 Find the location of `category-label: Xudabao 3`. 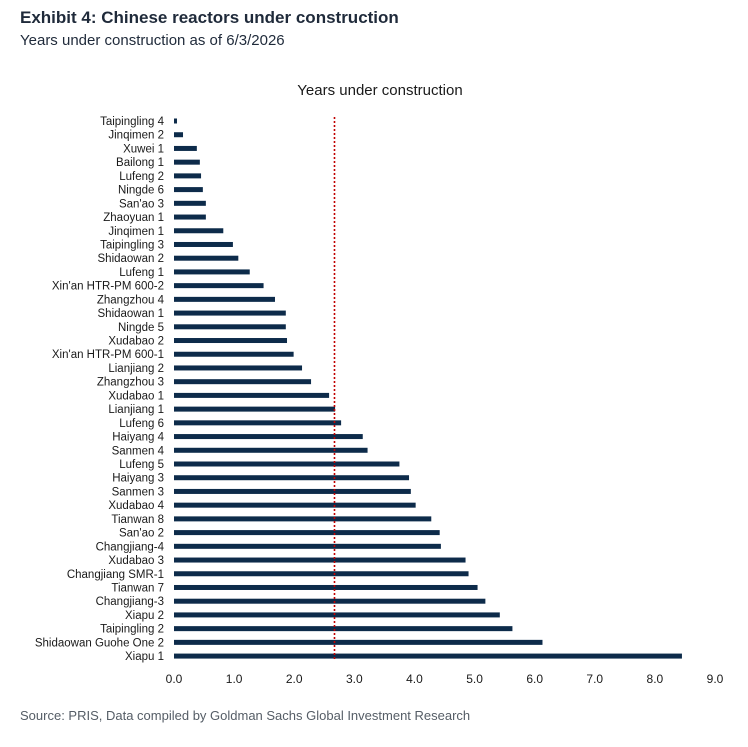

category-label: Xudabao 3 is located at coordinates (136, 561).